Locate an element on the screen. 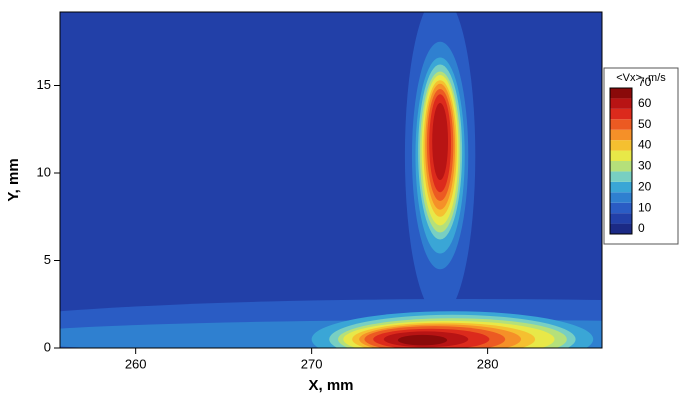 The height and width of the screenshot is (404, 679). y-tick-label: 0 is located at coordinates (47, 346).